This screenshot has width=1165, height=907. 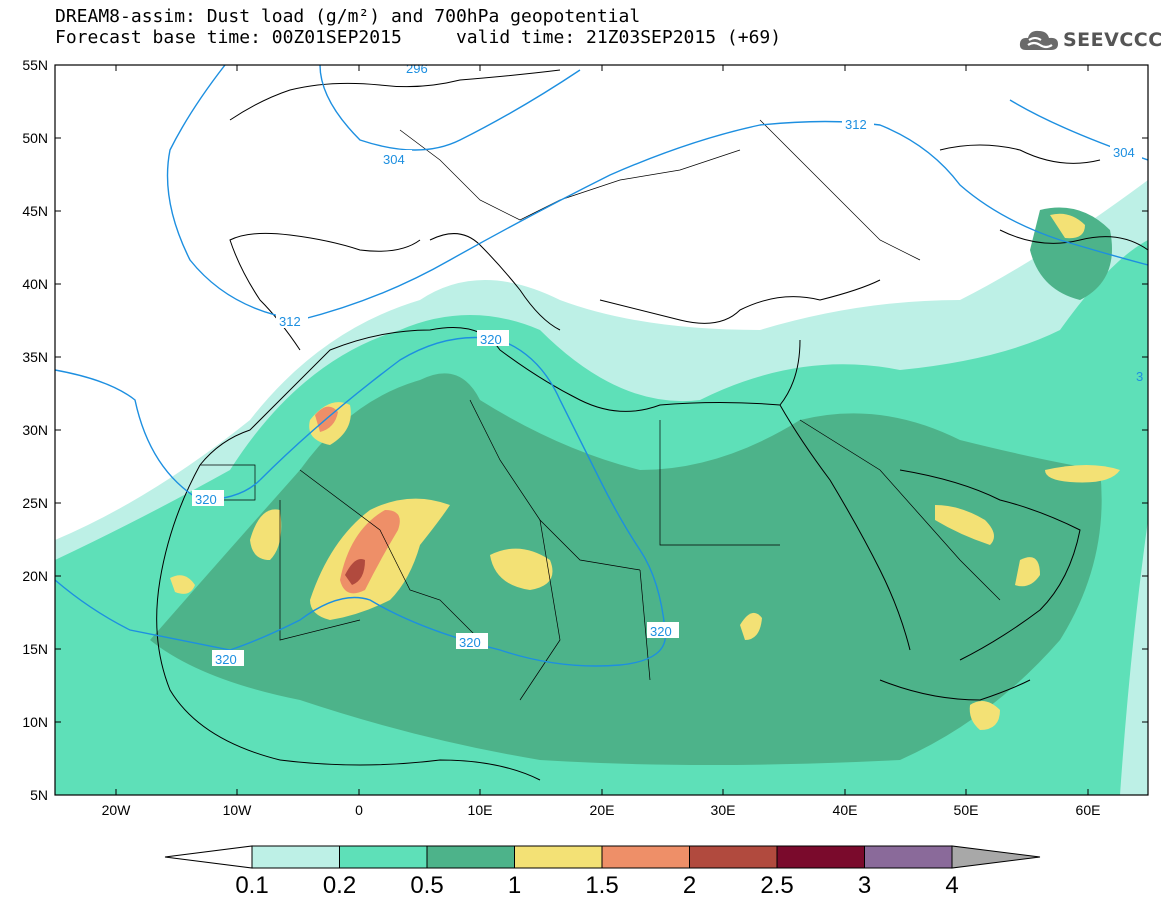 What do you see at coordinates (35, 576) in the screenshot?
I see `lat-label: 20N` at bounding box center [35, 576].